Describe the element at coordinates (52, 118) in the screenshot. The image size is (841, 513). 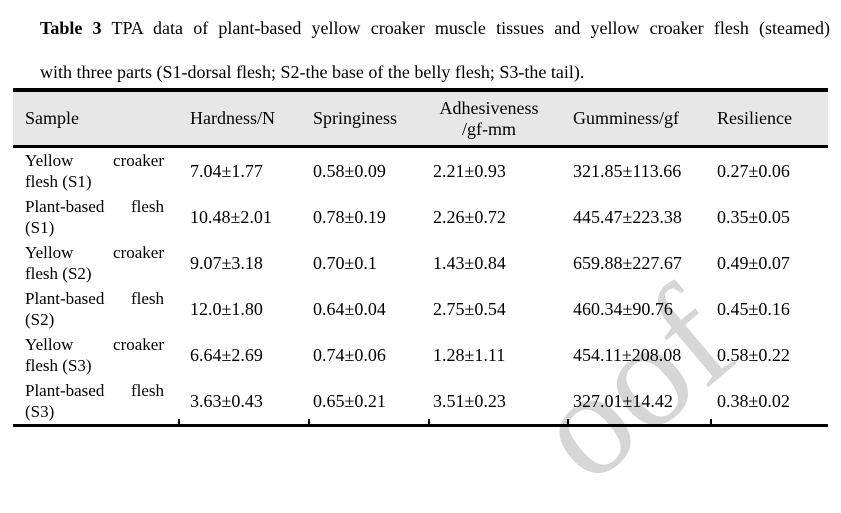
I see `header-sample: Sample` at that location.